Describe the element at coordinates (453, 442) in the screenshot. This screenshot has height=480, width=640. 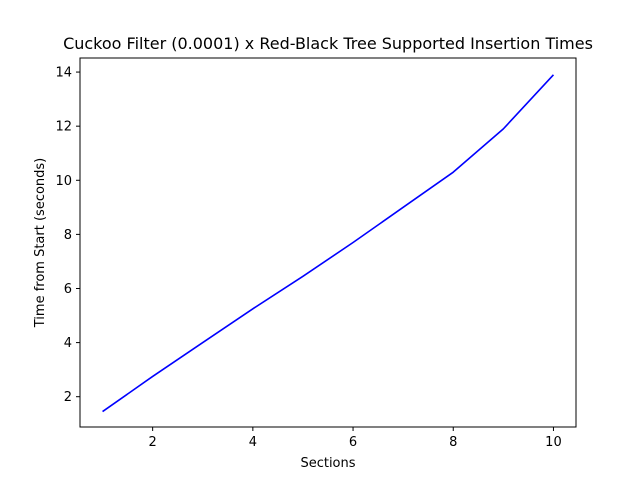
I see `x-tick-label: 8` at that location.